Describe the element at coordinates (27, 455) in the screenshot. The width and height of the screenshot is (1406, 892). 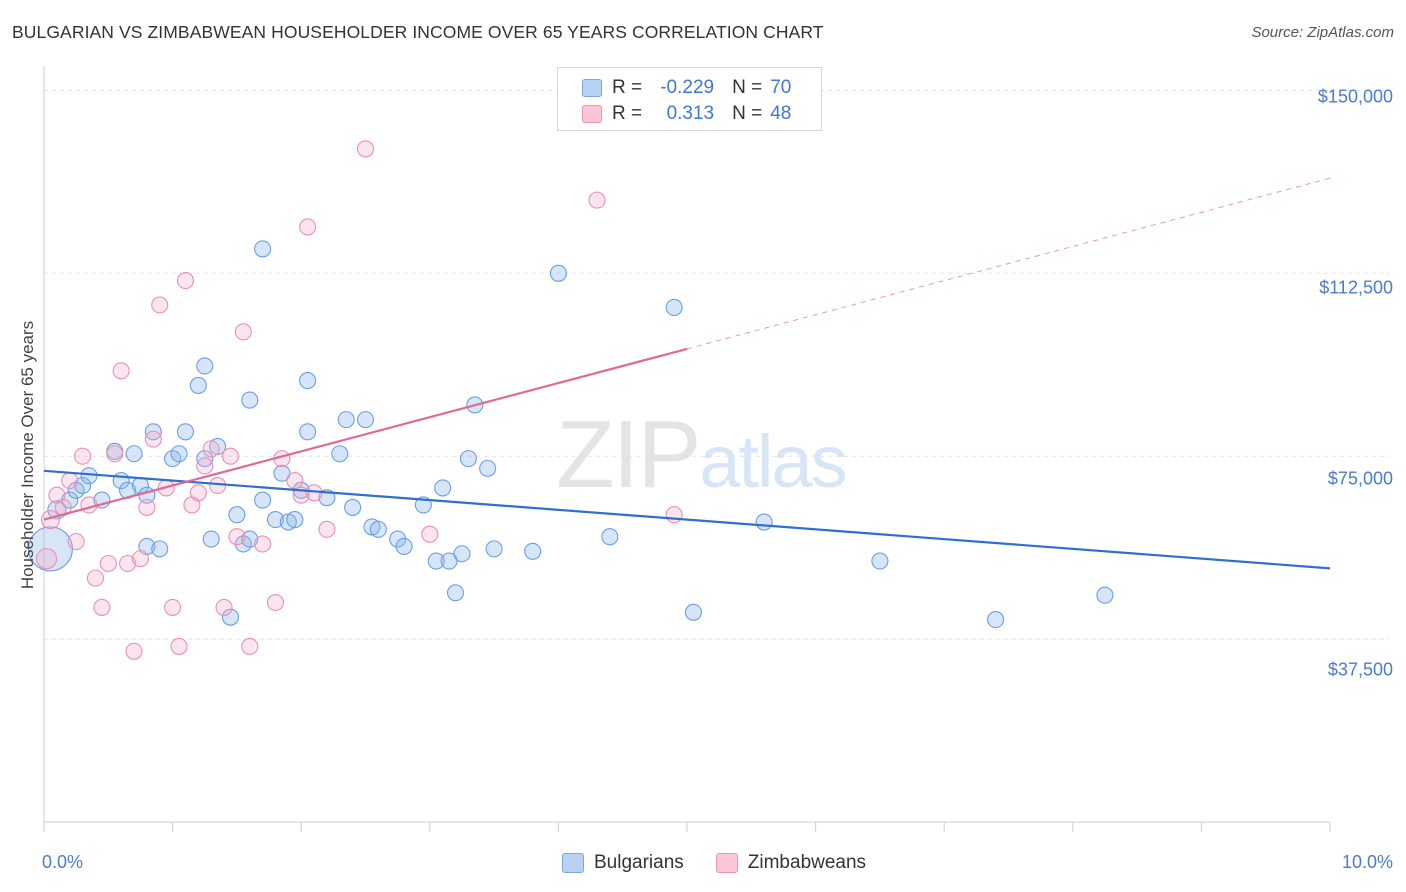
I see `y-axis-label: Householder Income Over 65 years` at that location.